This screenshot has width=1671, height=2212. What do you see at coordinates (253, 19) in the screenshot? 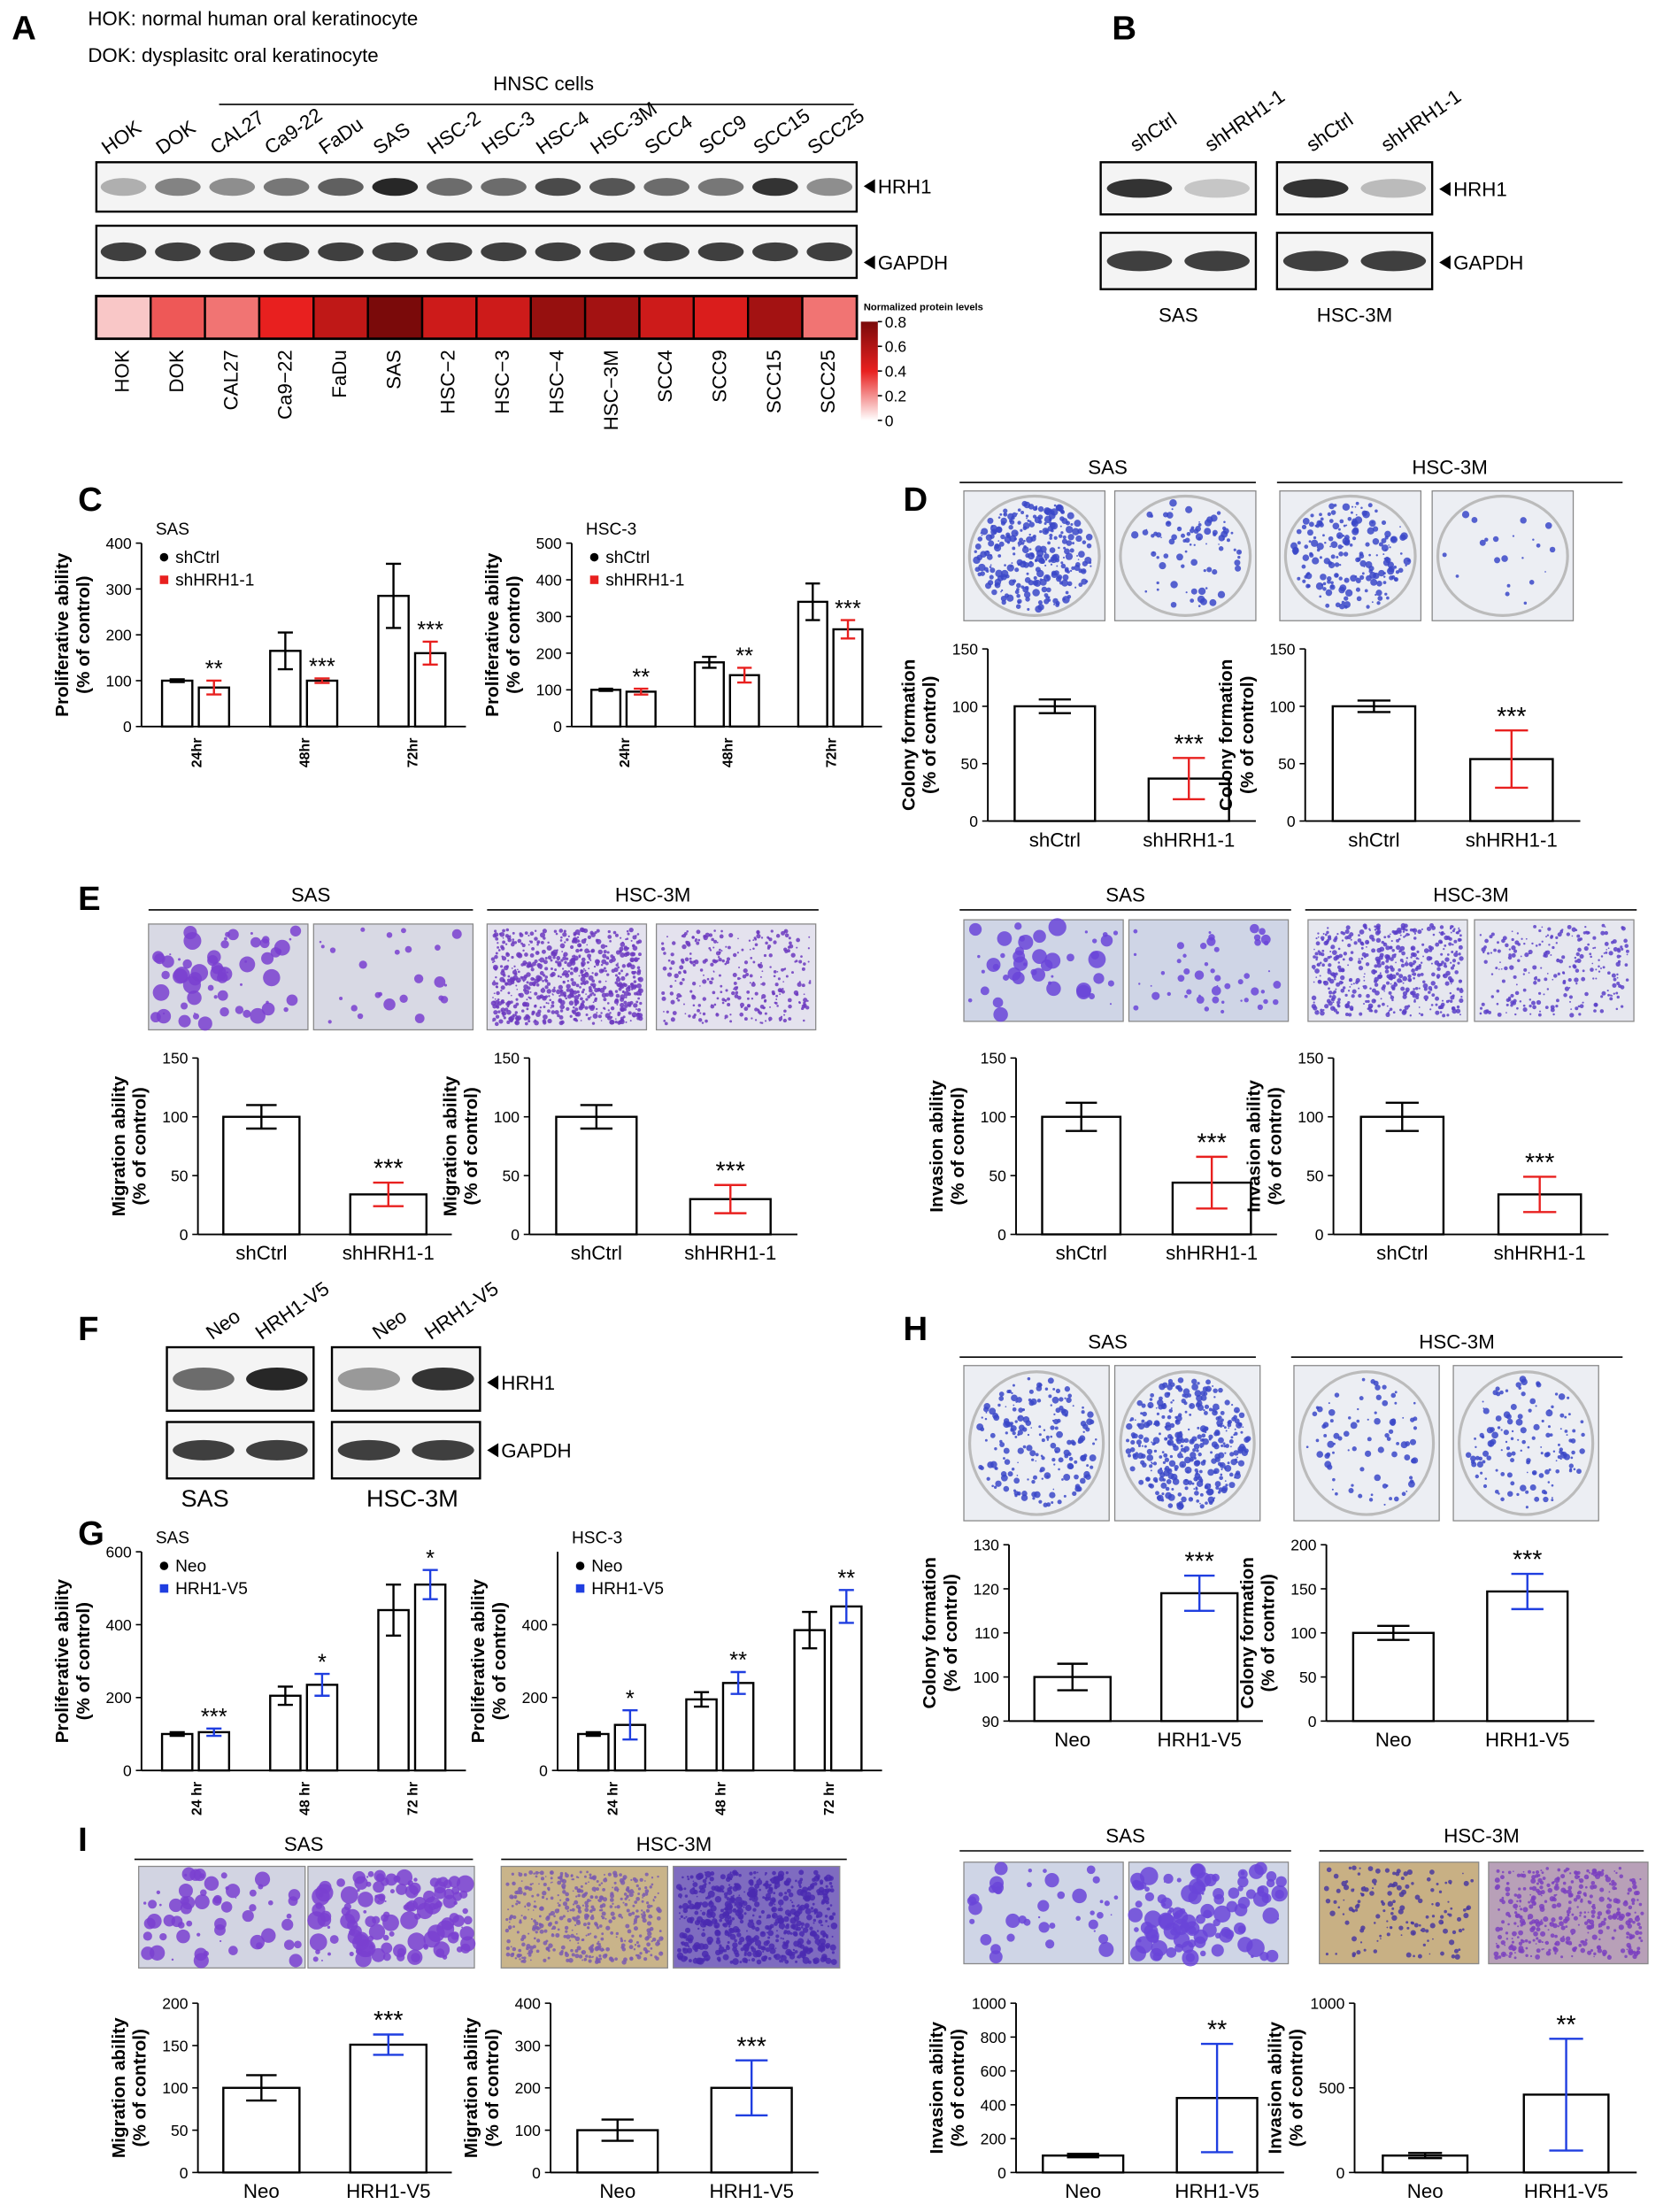
I see `note: HOK: normal human oral keratinocyte` at bounding box center [253, 19].